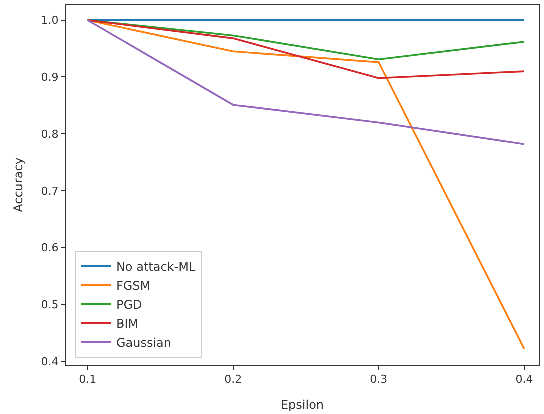 Image resolution: width=544 pixels, height=414 pixels. I want to click on legend-label: Gaussian, so click(144, 343).